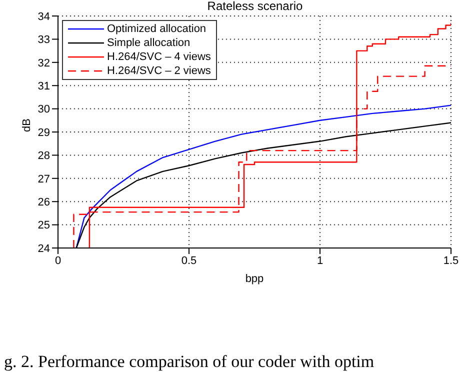 This screenshot has height=376, width=474. Describe the element at coordinates (254, 279) in the screenshot. I see `x-axis-title: bpp` at that location.